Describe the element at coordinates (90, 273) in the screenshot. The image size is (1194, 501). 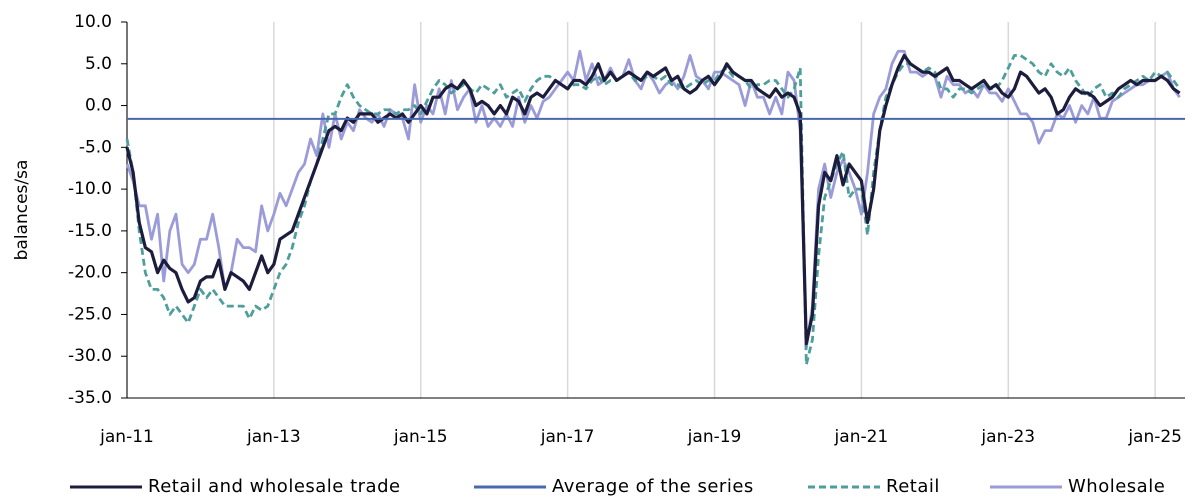
I see `y-tick-label: -20.0` at that location.